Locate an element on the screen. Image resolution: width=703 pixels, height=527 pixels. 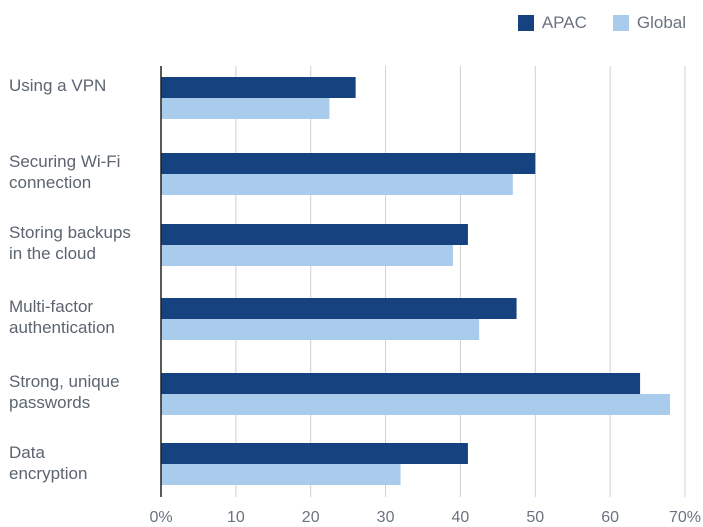
category-label-line: in the cloud is located at coordinates (52, 253).